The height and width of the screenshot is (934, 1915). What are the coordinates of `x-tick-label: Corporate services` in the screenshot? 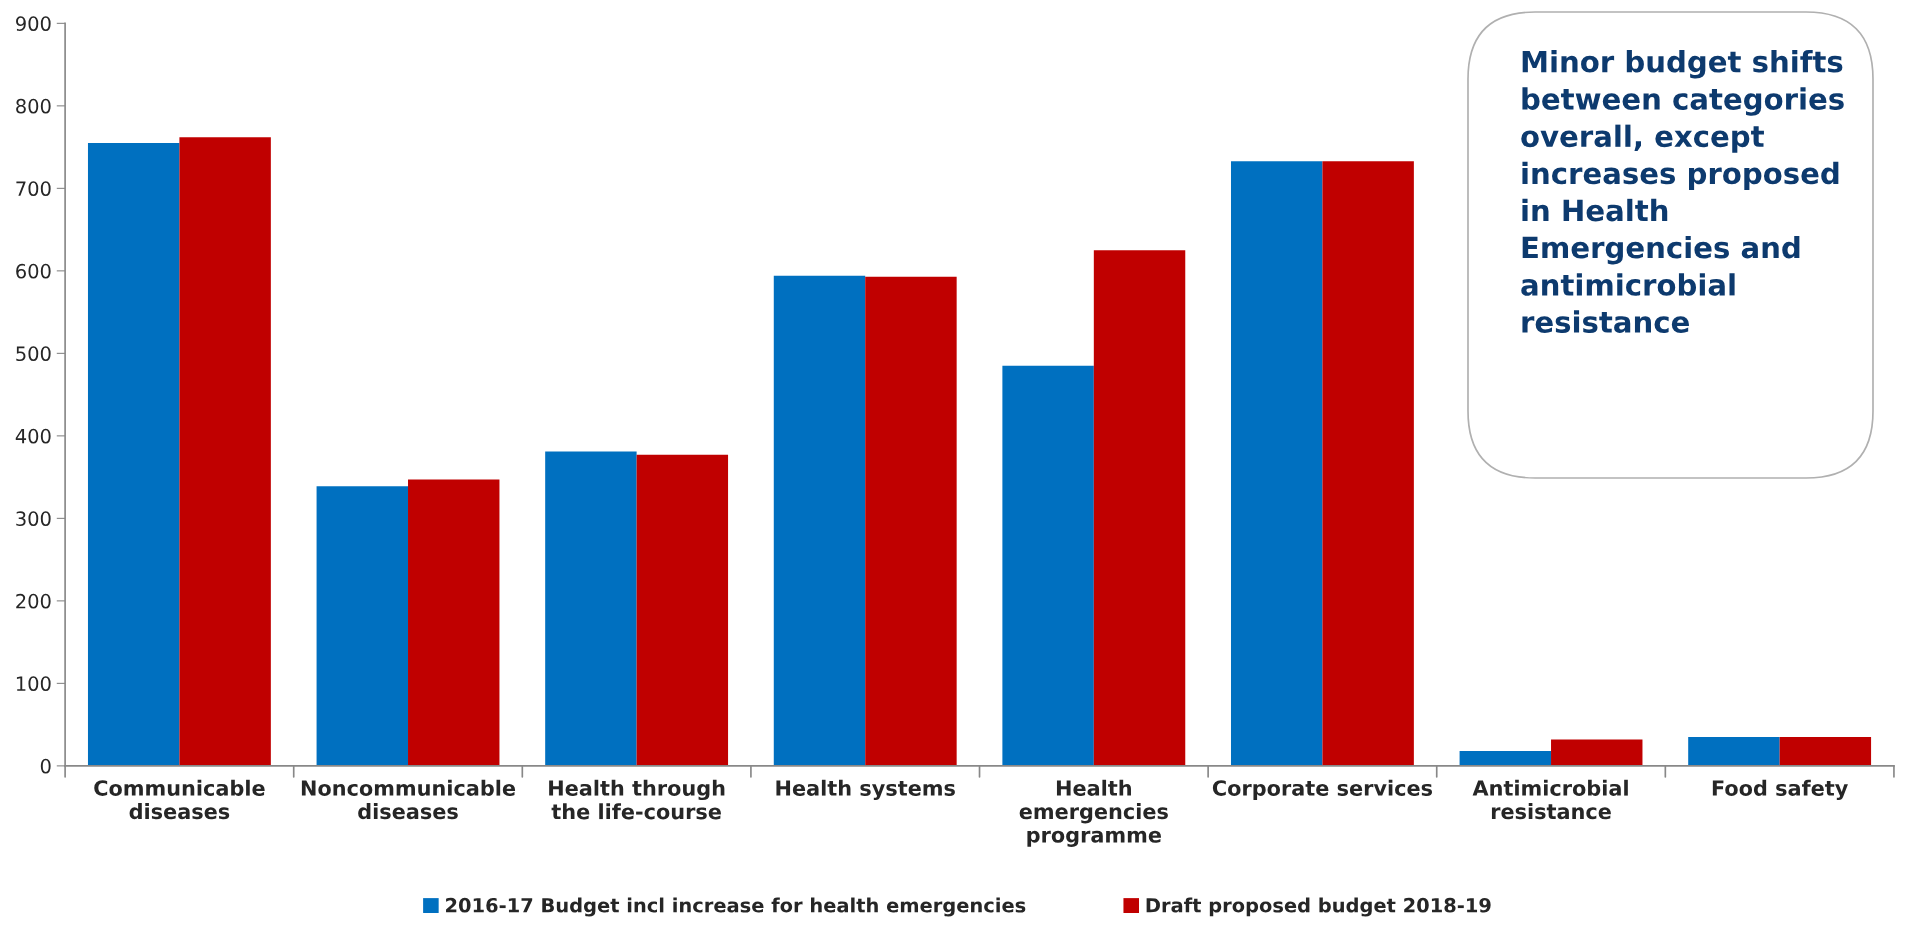 It's located at (1322, 789).